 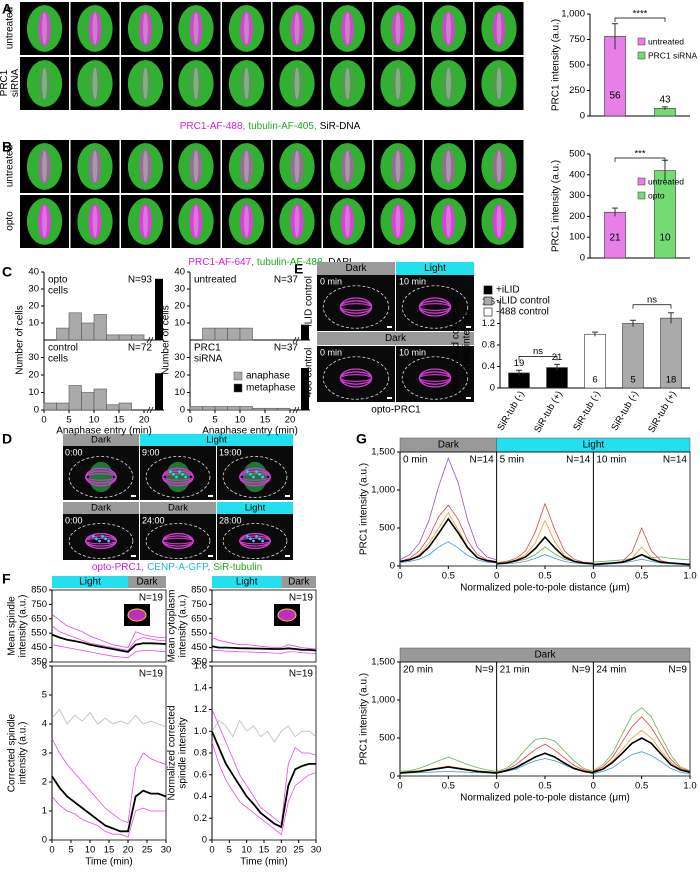 What do you see at coordinates (250, 431) in the screenshot?
I see `x-axis-label: Anaphase entry (min)` at bounding box center [250, 431].